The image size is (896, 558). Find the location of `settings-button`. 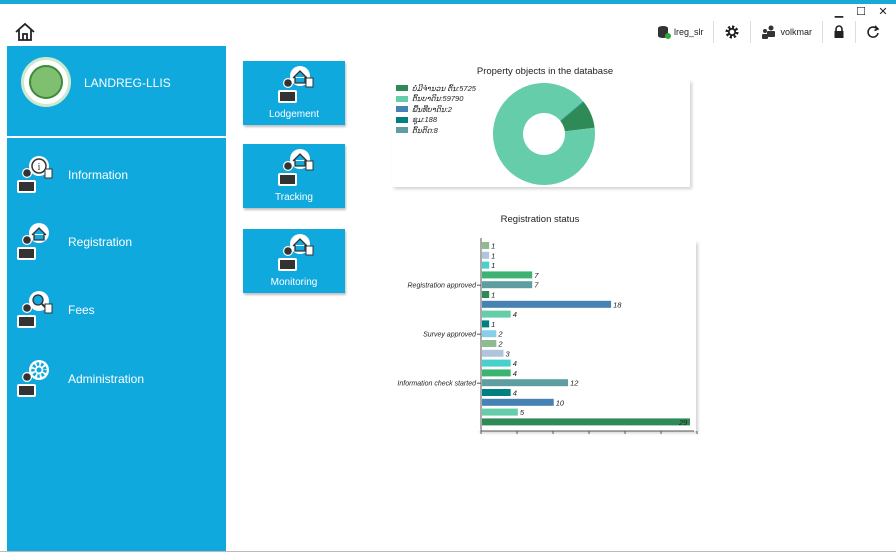

settings-button is located at coordinates (733, 32).